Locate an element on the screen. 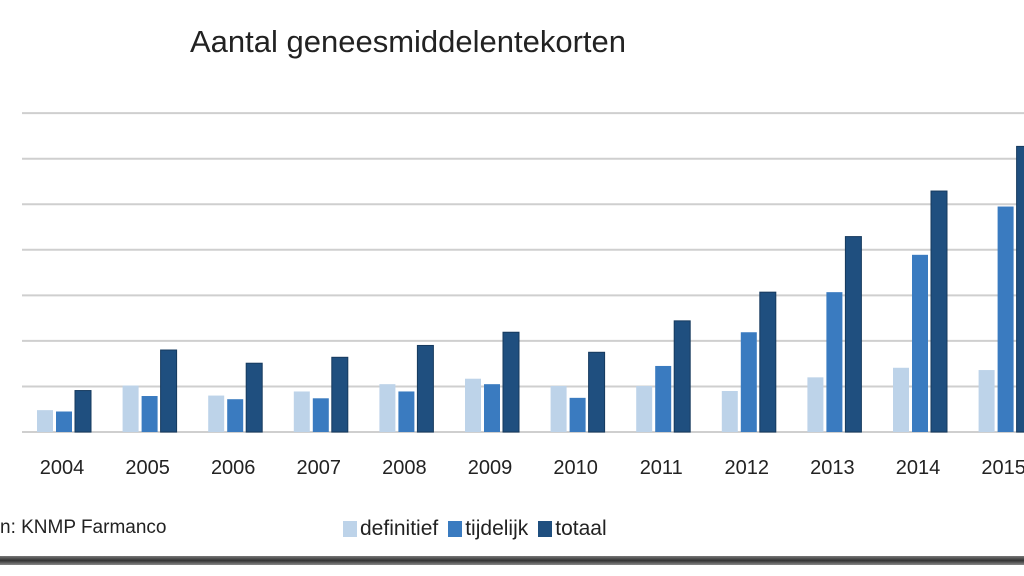 The width and height of the screenshot is (1024, 576). x-tick-label: 2004 is located at coordinates (62, 468).